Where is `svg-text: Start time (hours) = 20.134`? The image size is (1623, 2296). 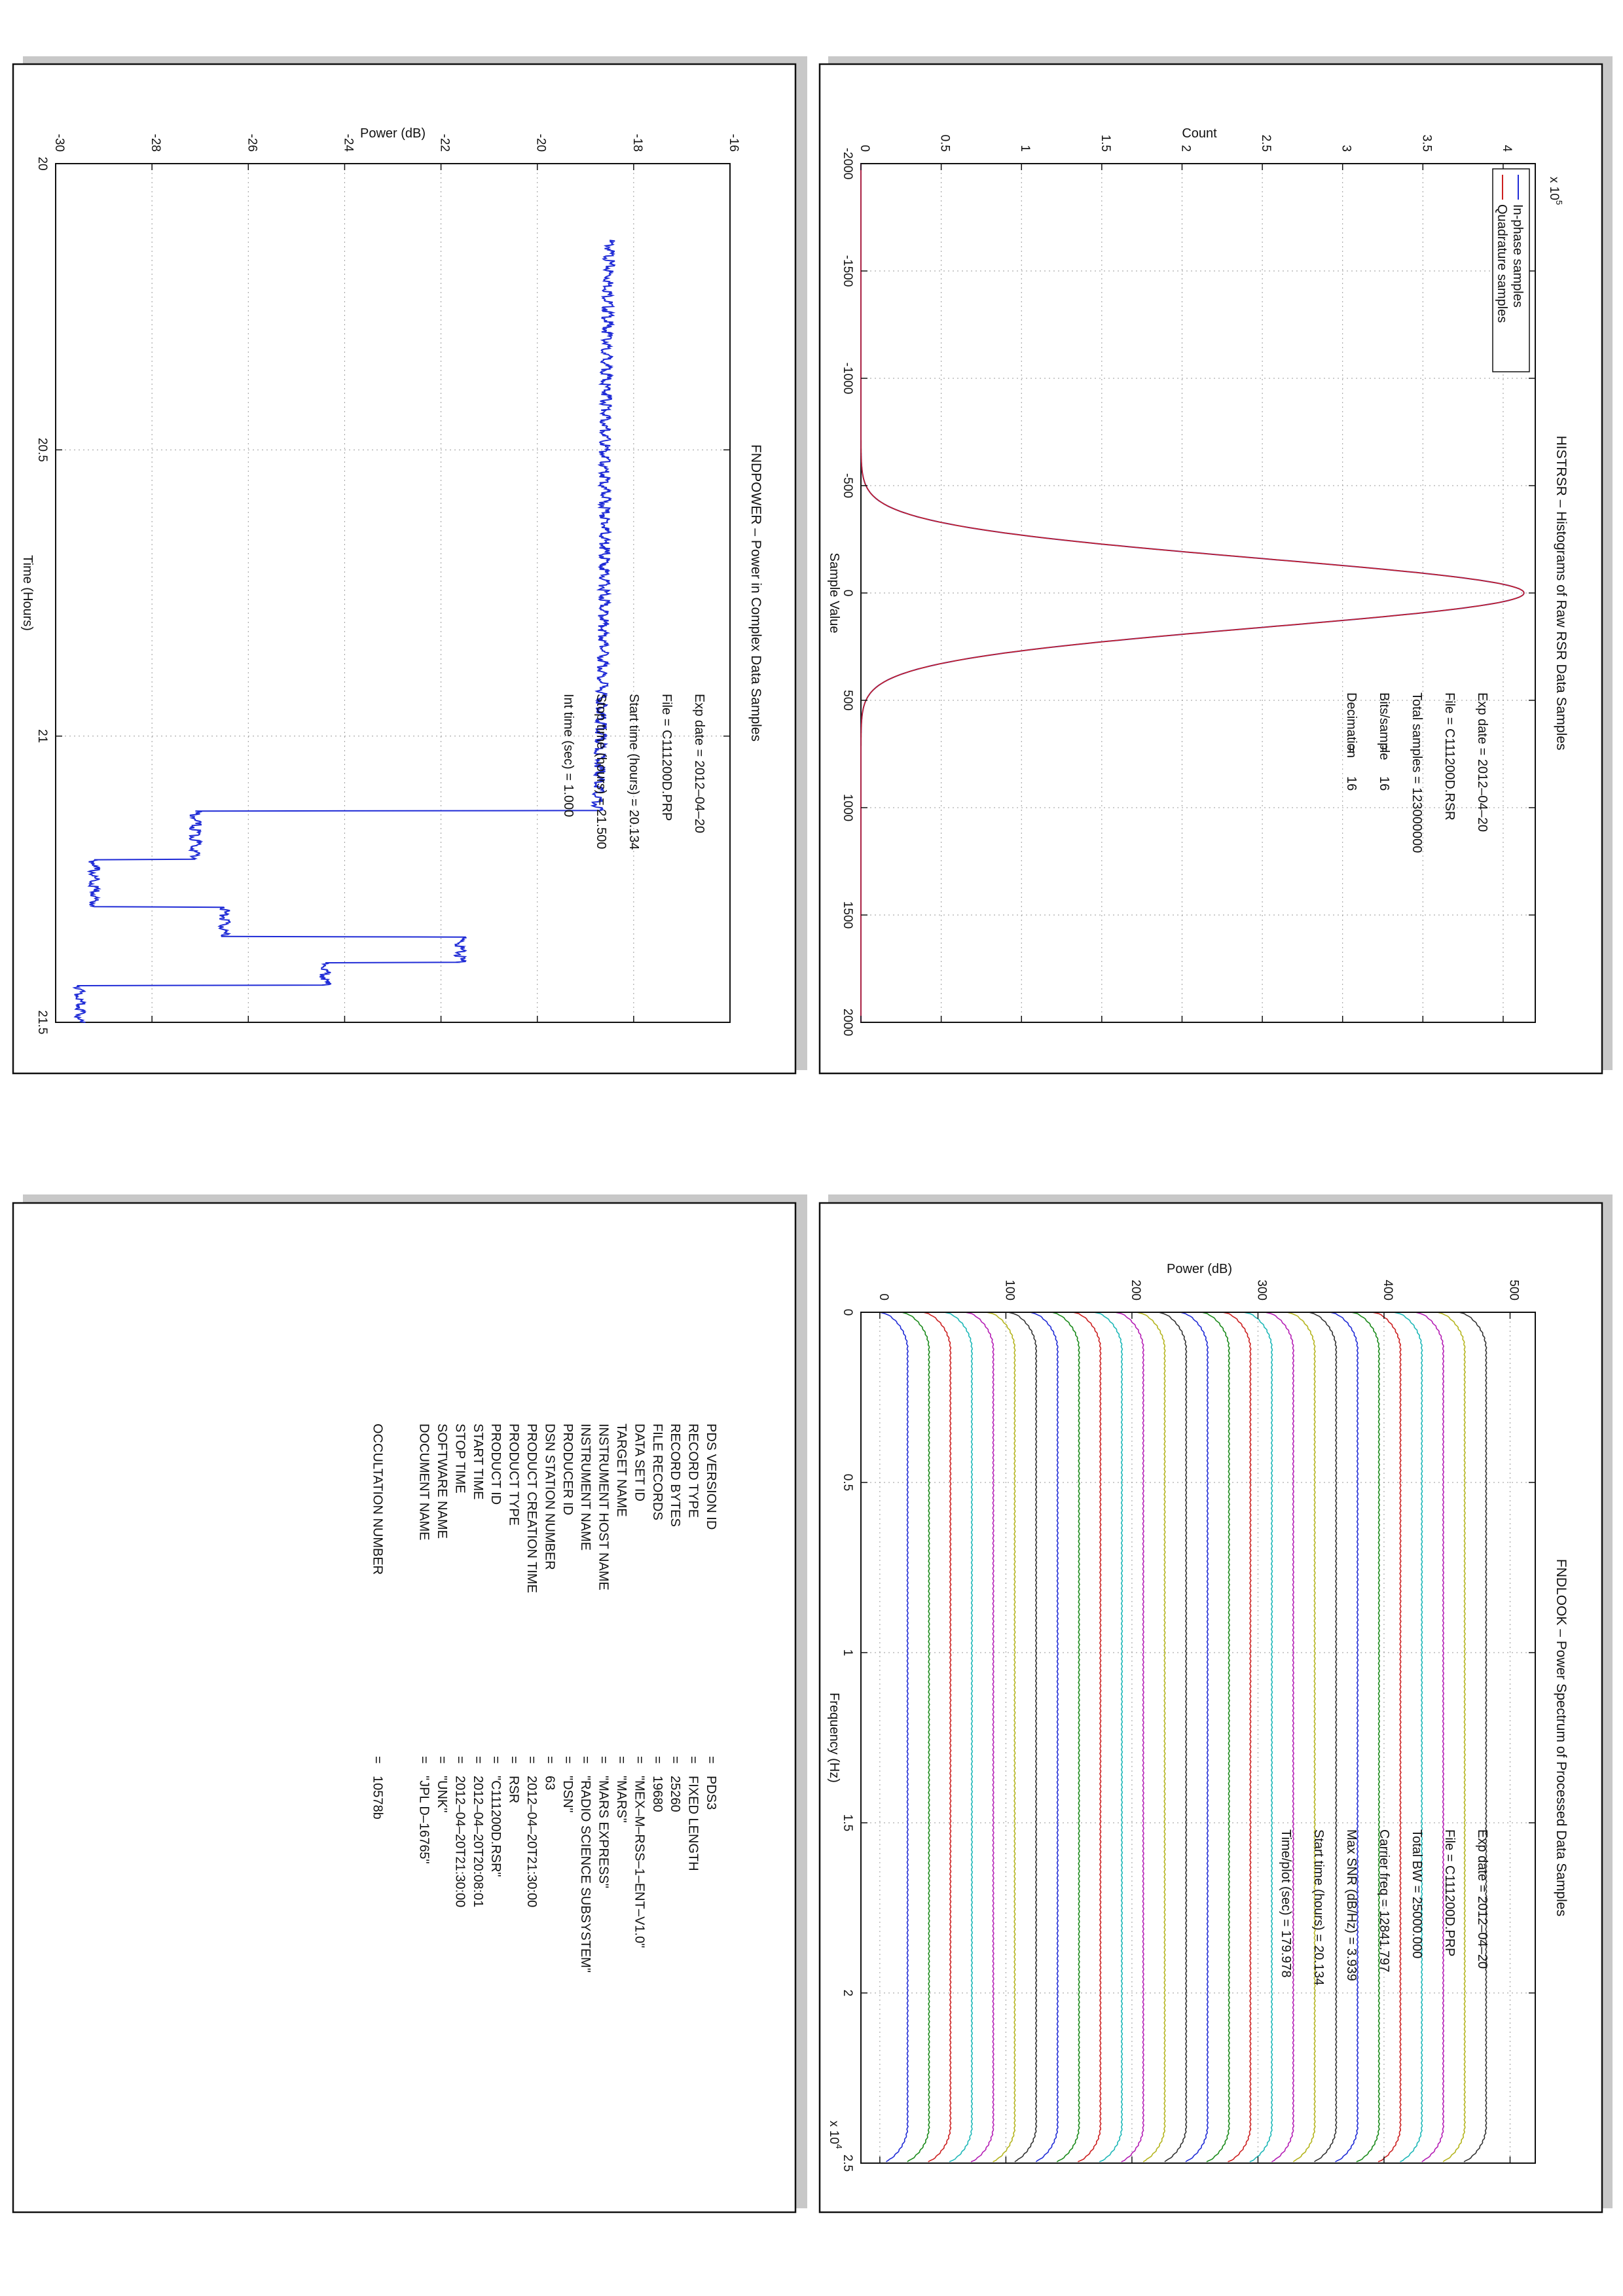
svg-text: Start time (hours) = 20.134 is located at coordinates (634, 772).